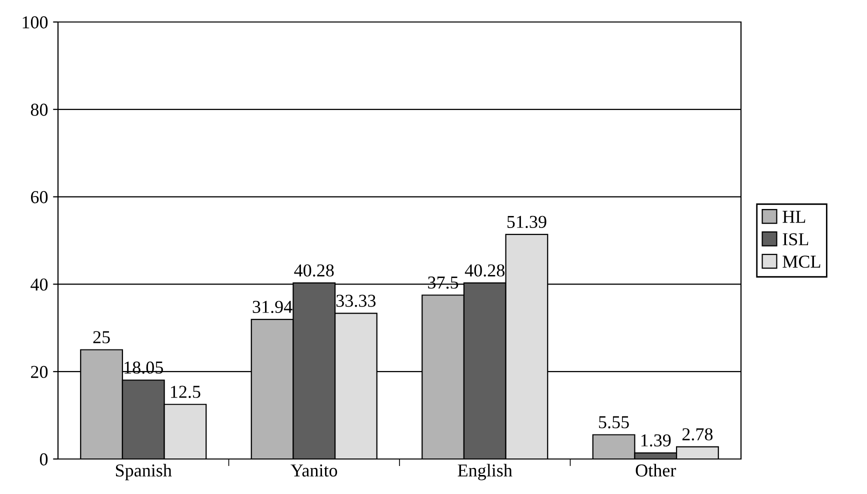 Image resolution: width=867 pixels, height=494 pixels. Describe the element at coordinates (794, 216) in the screenshot. I see `legend-label: HL` at that location.